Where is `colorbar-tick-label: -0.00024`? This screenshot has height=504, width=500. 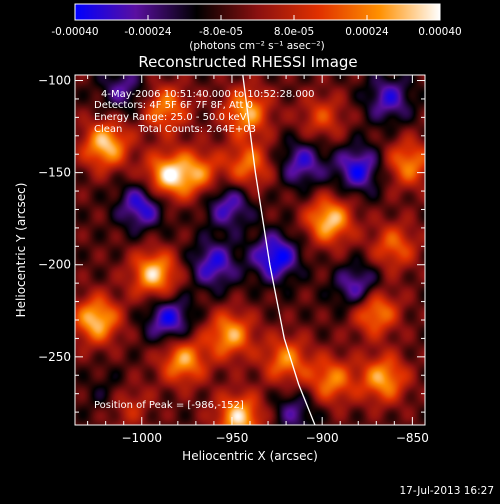 colorbar-tick-label: -0.00024 is located at coordinates (148, 32).